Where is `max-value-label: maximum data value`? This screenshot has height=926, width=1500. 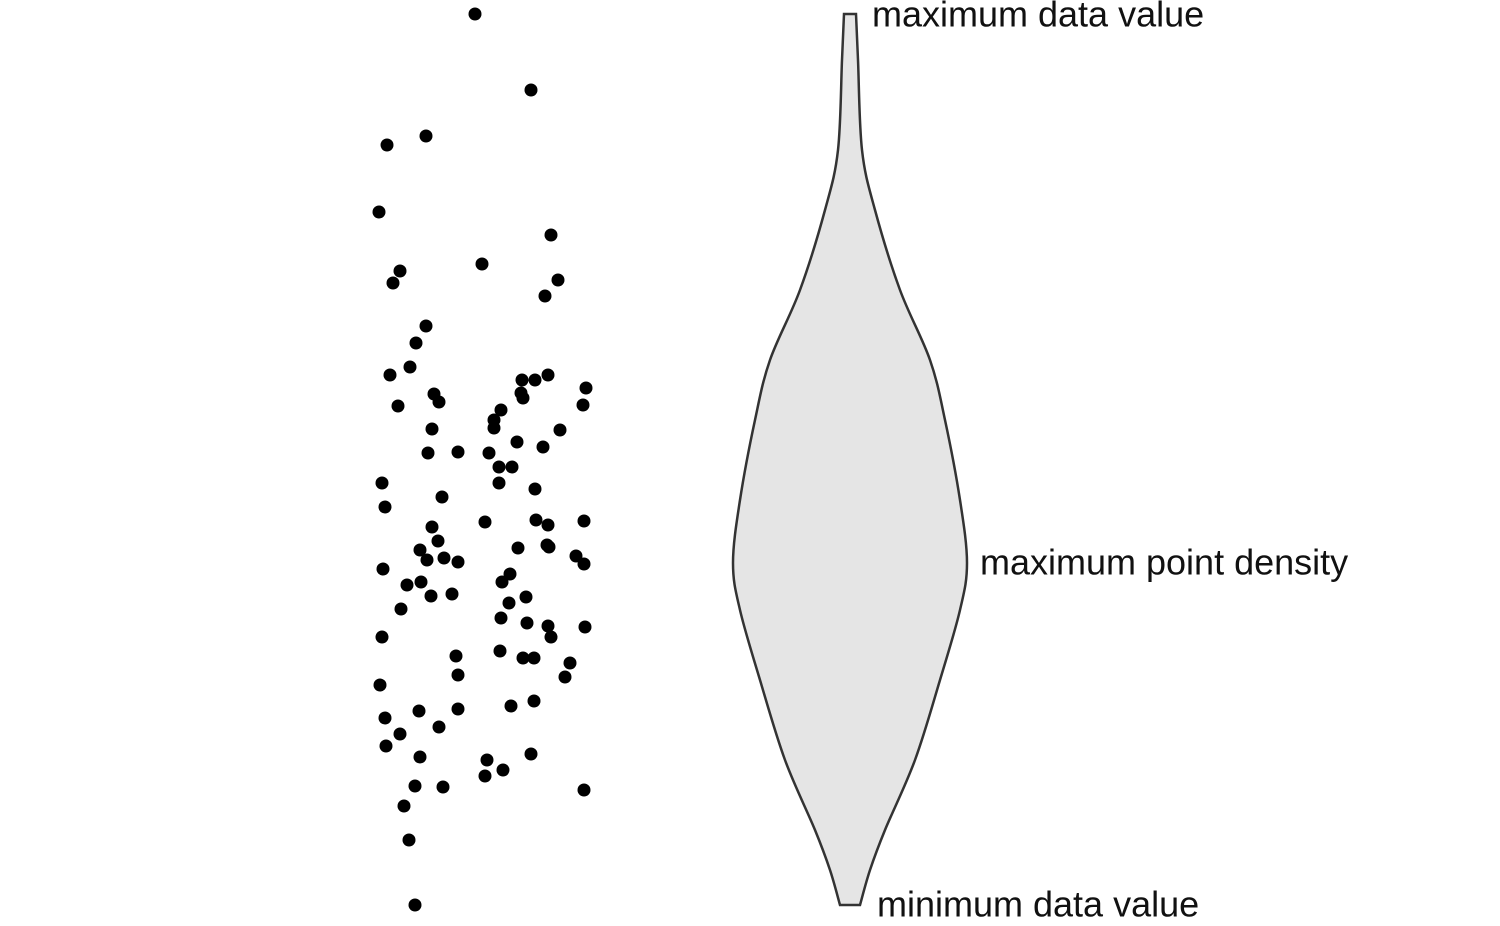 max-value-label: maximum data value is located at coordinates (1038, 17).